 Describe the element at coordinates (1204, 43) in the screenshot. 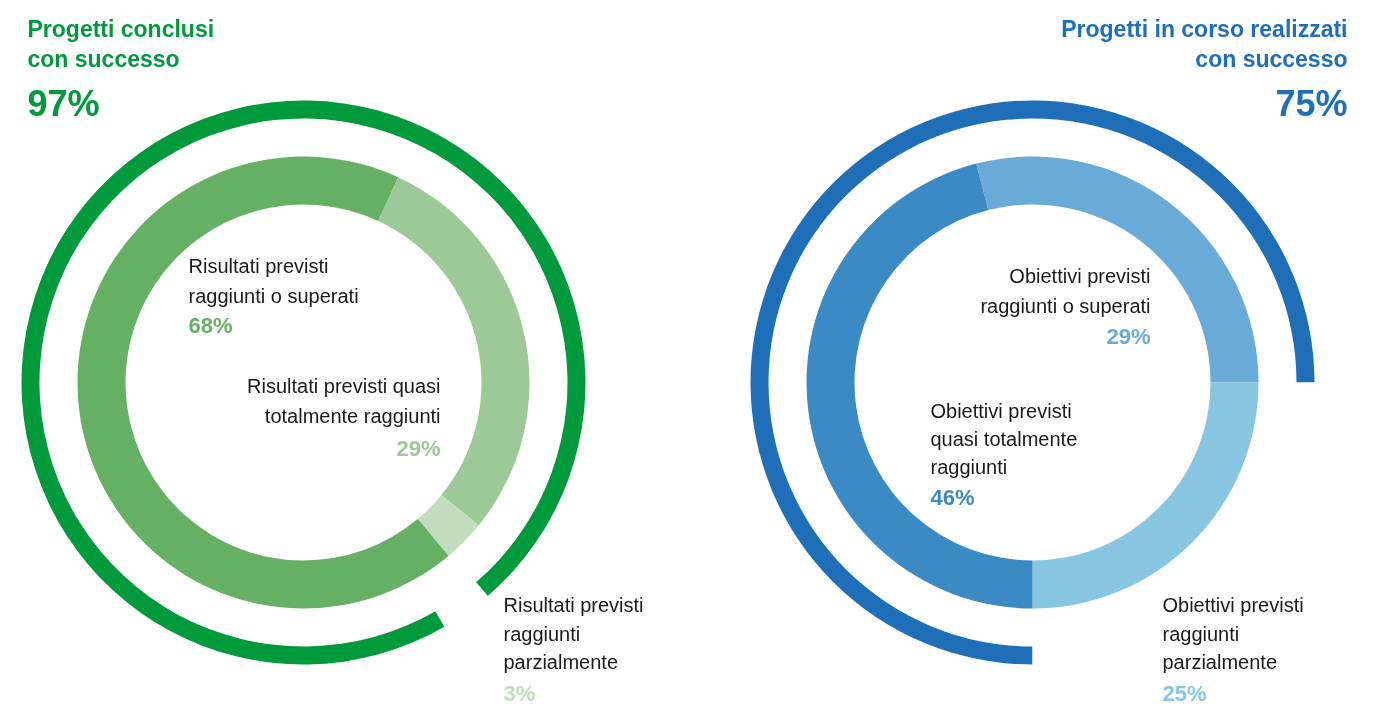

I see `chart-title: Progetti in corso realizzati con successo` at that location.